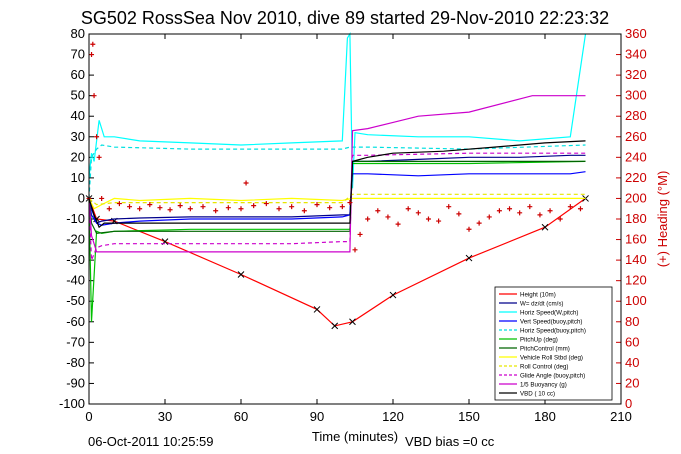 This screenshot has width=681, height=454. What do you see at coordinates (75, 218) in the screenshot?
I see `y-tick-label: -10` at bounding box center [75, 218].